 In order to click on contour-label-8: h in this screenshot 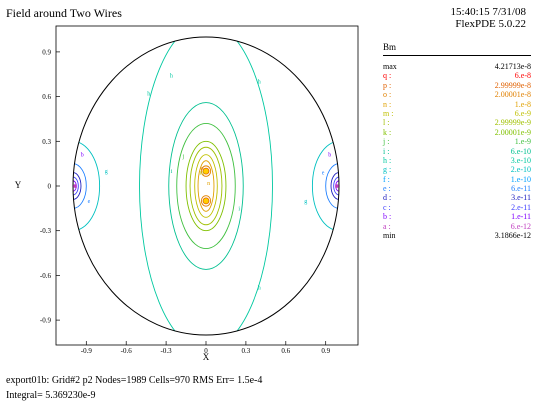, I will do `click(259, 83)`.